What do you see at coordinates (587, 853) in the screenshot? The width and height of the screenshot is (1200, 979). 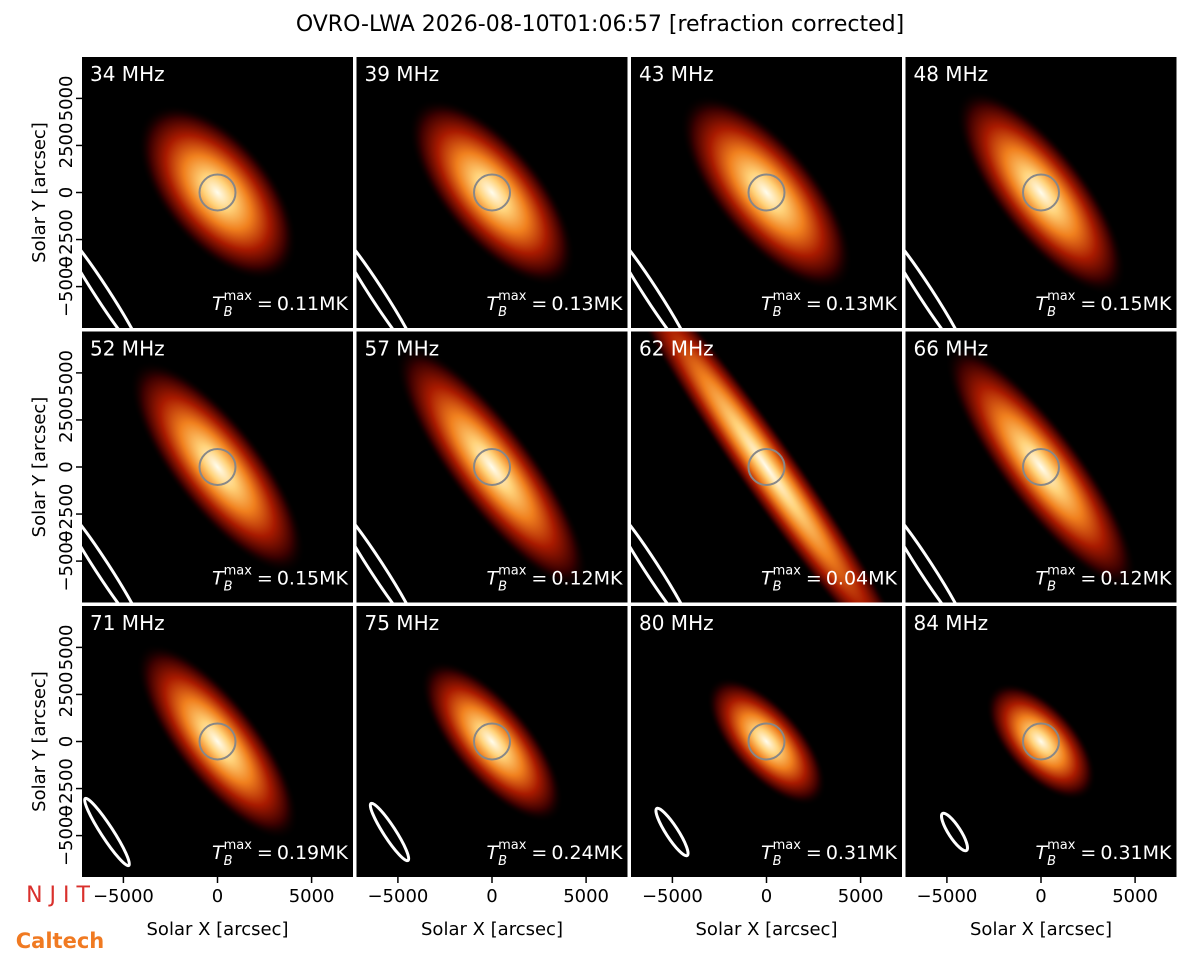 I see `tb-value: 0.24MK` at bounding box center [587, 853].